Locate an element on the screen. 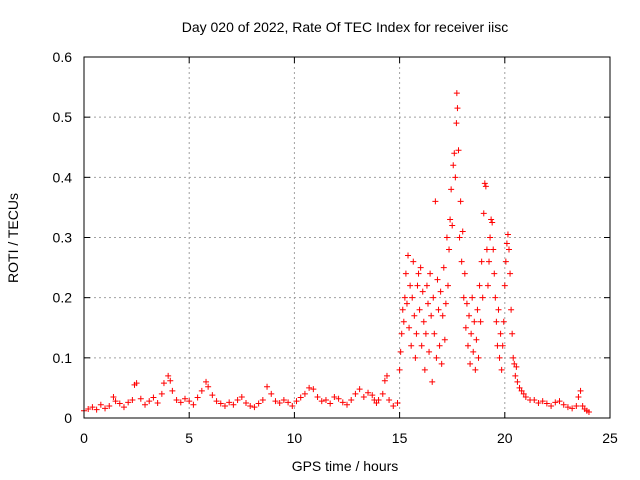  y-tick-label: 0 is located at coordinates (68, 418).